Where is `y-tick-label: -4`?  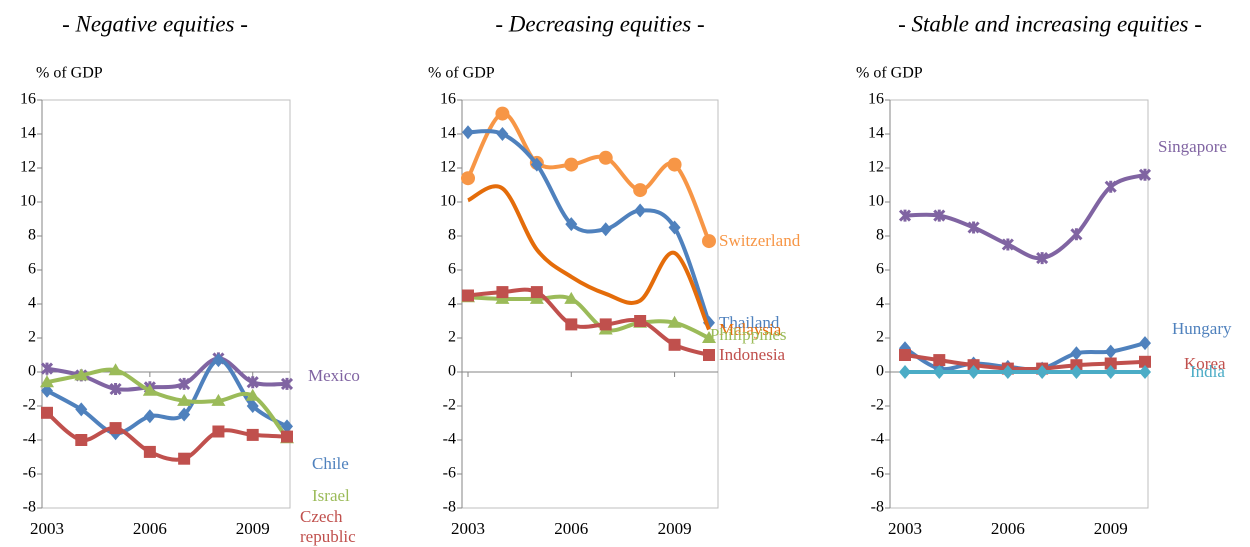 y-tick-label: -4 is located at coordinates (449, 439).